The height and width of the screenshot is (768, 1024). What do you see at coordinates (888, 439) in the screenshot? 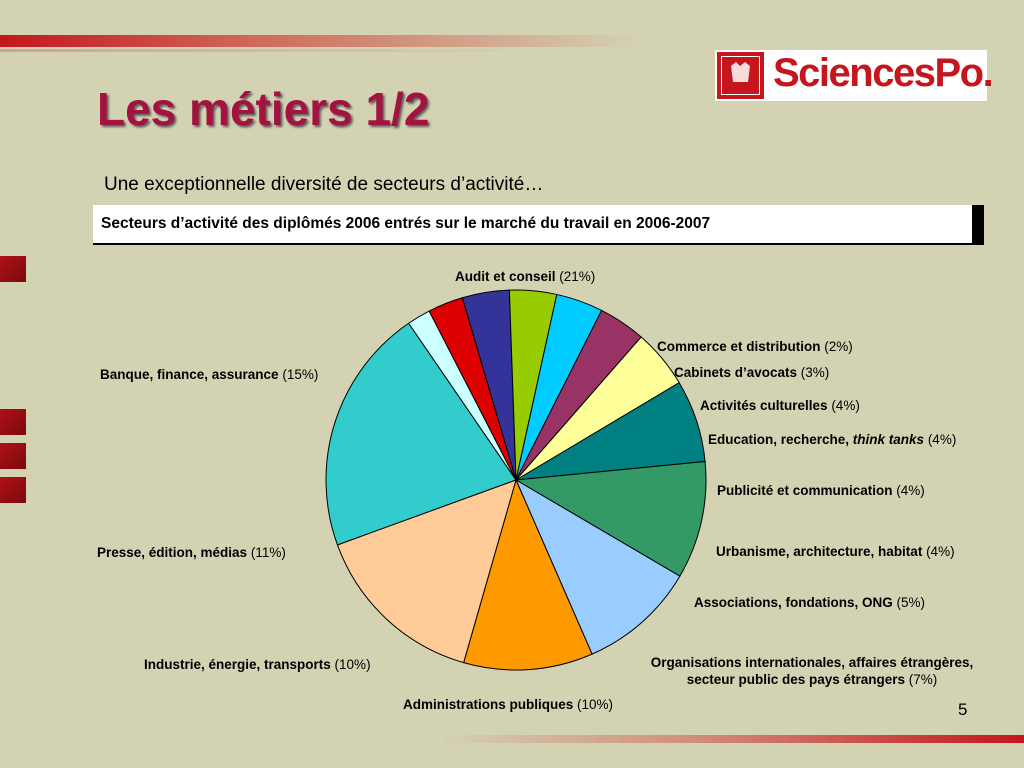
I see `slice-label-italic: think tanks` at bounding box center [888, 439].